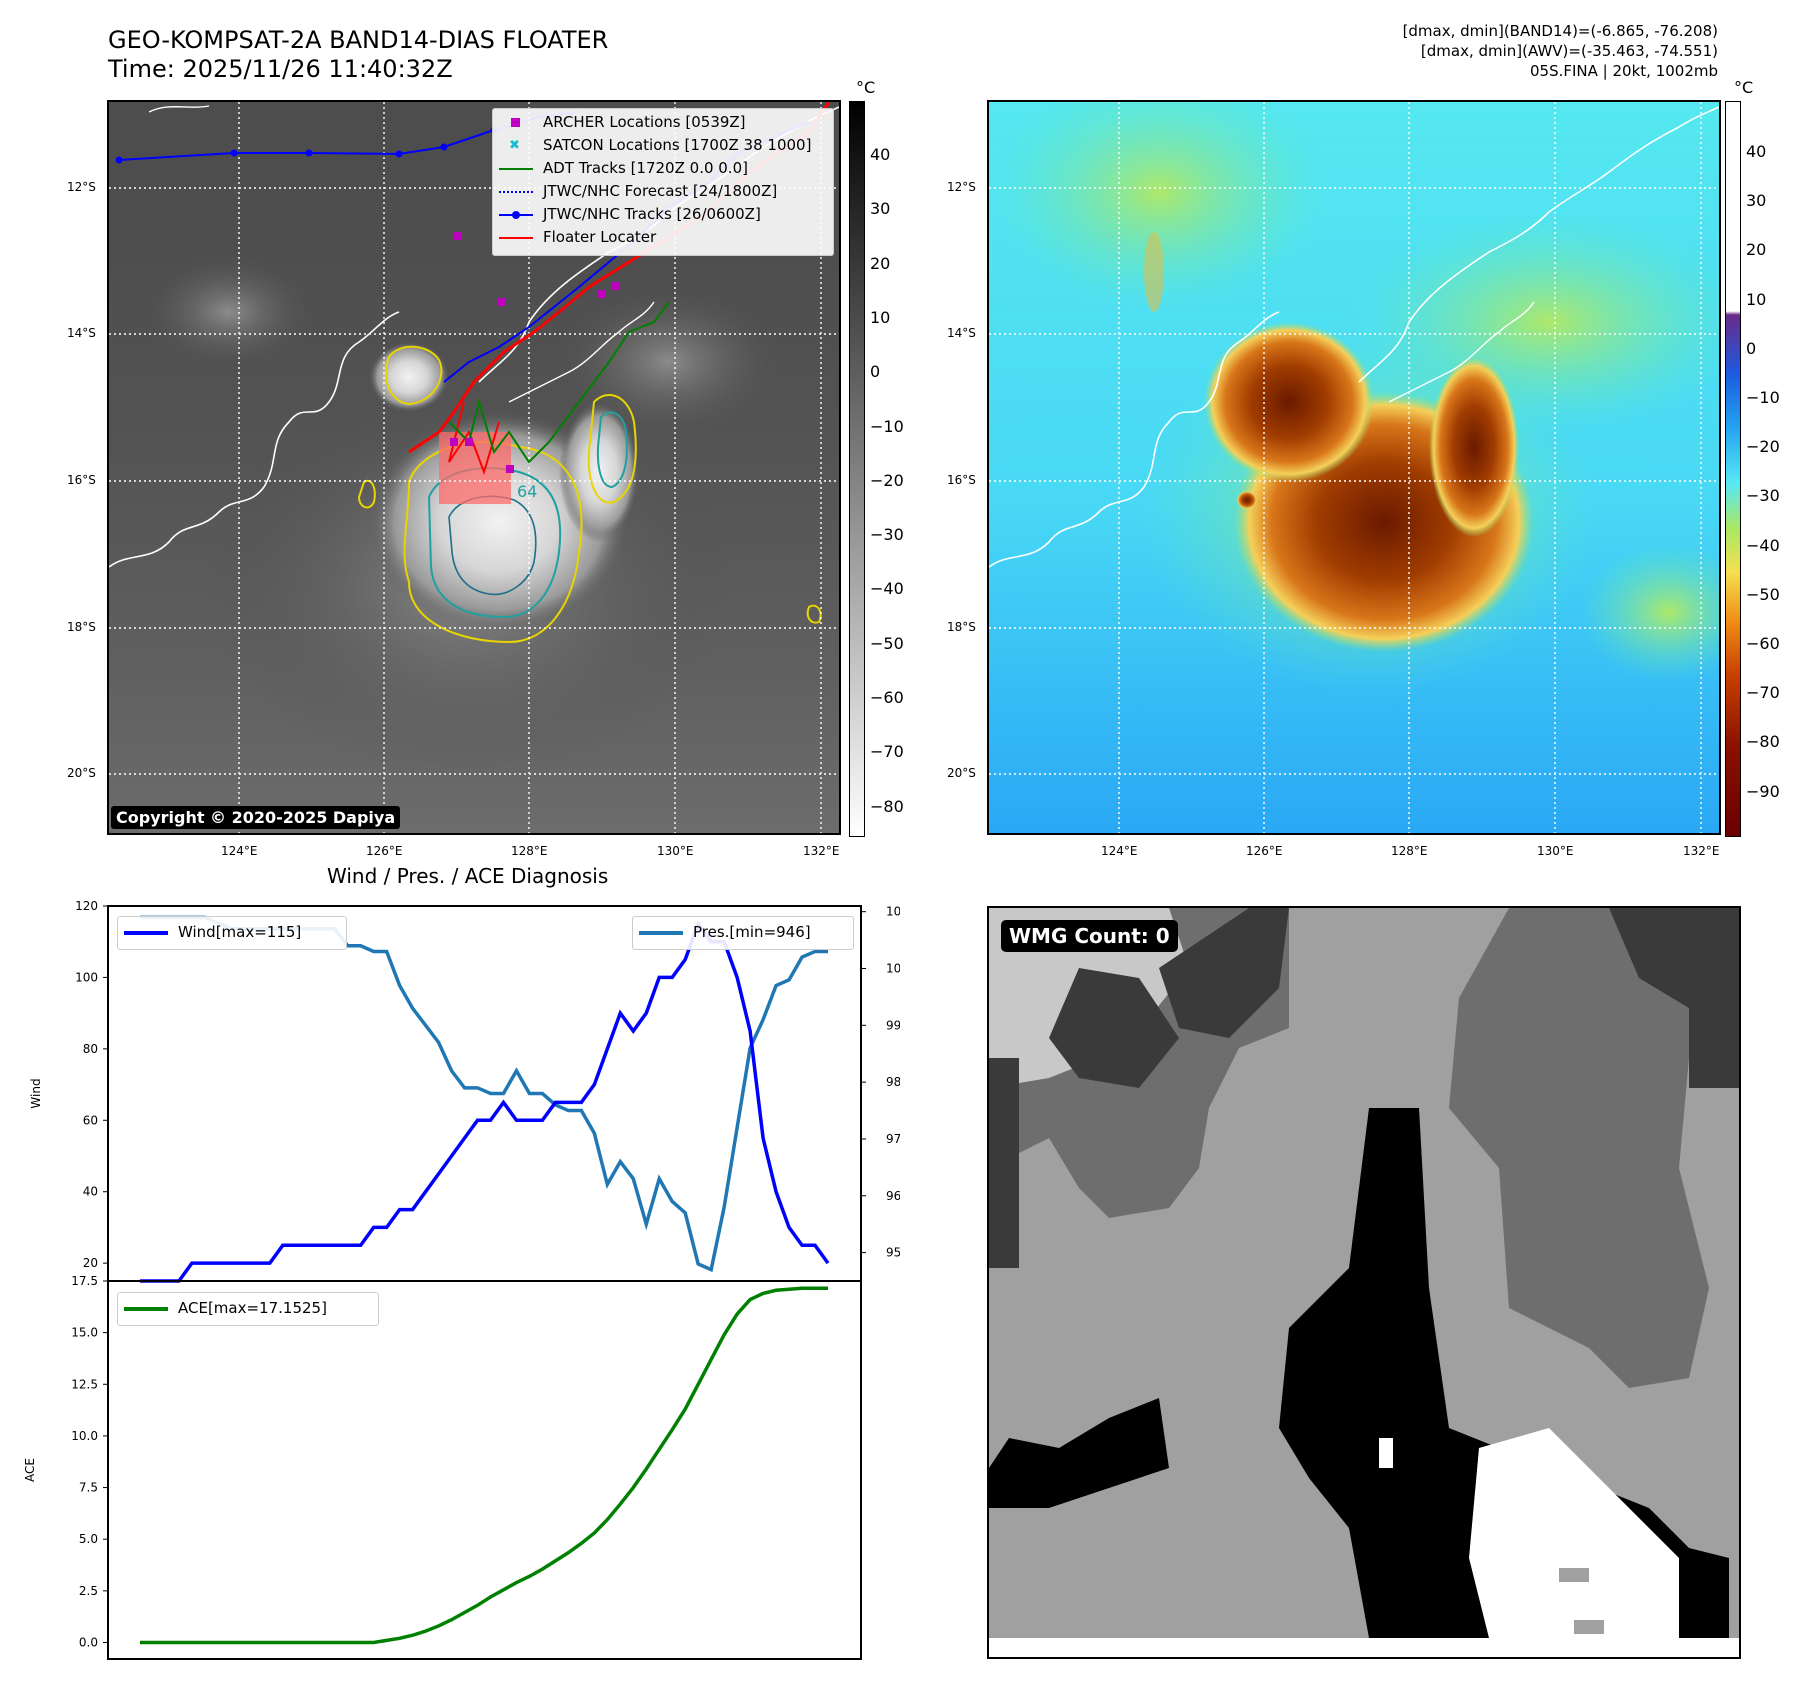 The width and height of the screenshot is (1801, 1690). What do you see at coordinates (875, 372) in the screenshot?
I see `gray-colorbar-tick: 0` at bounding box center [875, 372].